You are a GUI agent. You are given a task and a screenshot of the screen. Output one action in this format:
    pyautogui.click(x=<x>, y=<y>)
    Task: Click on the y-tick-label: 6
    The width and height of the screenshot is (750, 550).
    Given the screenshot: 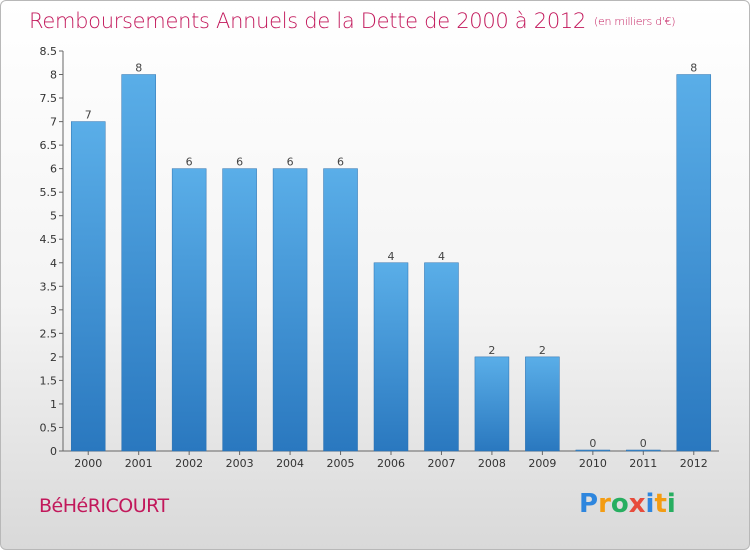 What is the action you would take?
    pyautogui.click(x=53, y=169)
    